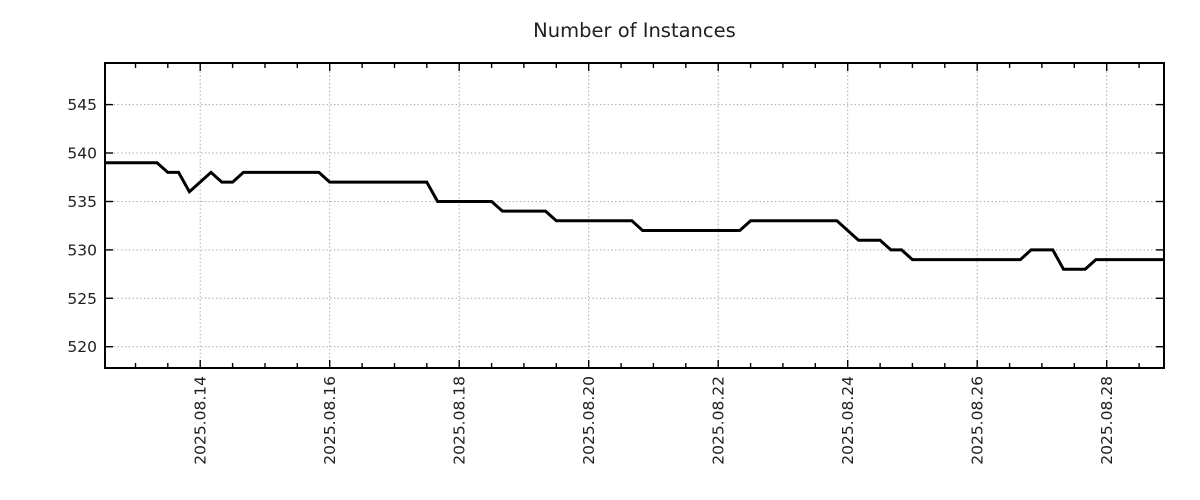 Image resolution: width=1200 pixels, height=500 pixels. What do you see at coordinates (589, 420) in the screenshot?
I see `x-tick-label: 2025.08.20` at bounding box center [589, 420].